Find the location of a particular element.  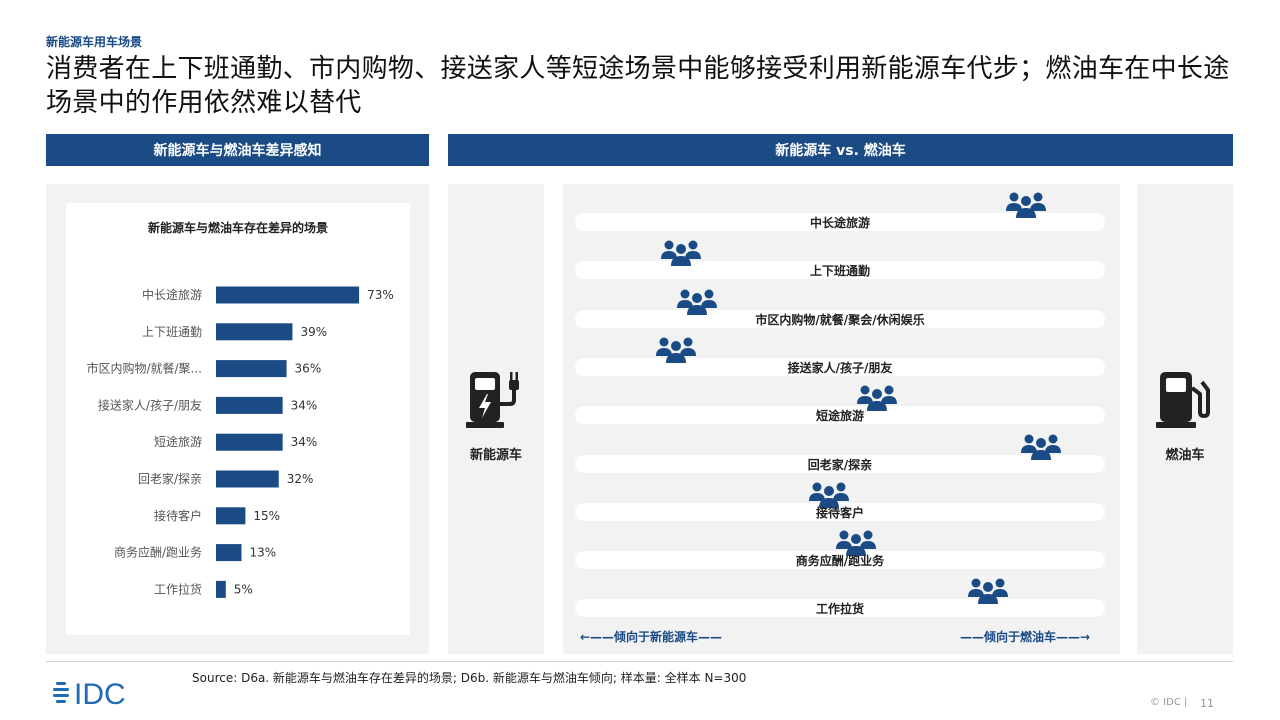

right-section-header: 新能源车 vs. 燃油车 is located at coordinates (840, 150).